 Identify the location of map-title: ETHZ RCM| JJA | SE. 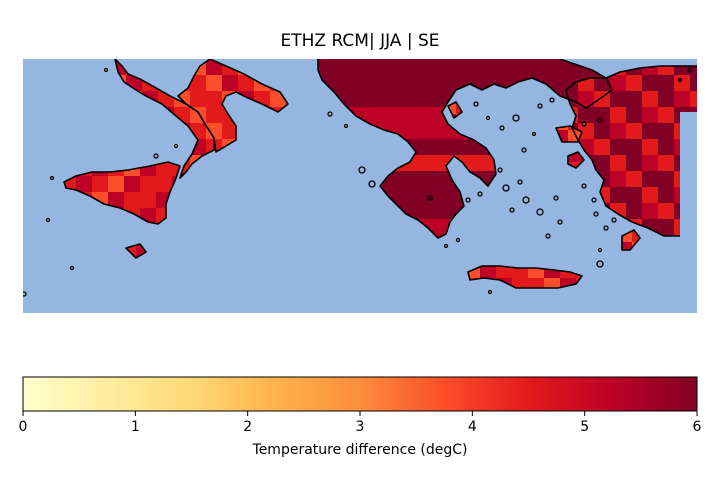
(360, 41).